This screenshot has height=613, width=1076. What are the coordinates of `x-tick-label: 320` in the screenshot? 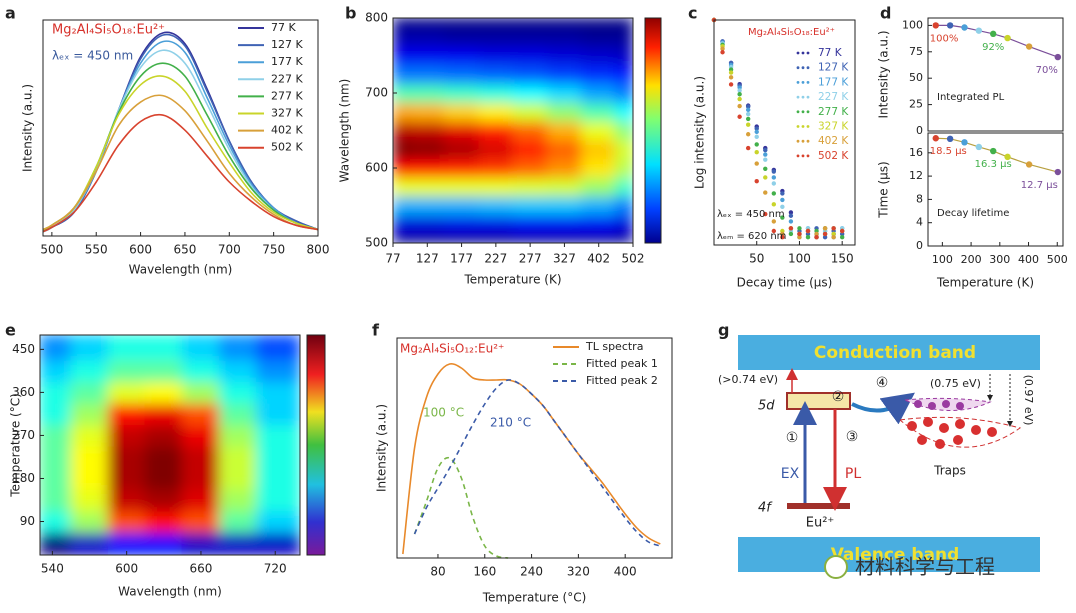 It's located at (578, 572).